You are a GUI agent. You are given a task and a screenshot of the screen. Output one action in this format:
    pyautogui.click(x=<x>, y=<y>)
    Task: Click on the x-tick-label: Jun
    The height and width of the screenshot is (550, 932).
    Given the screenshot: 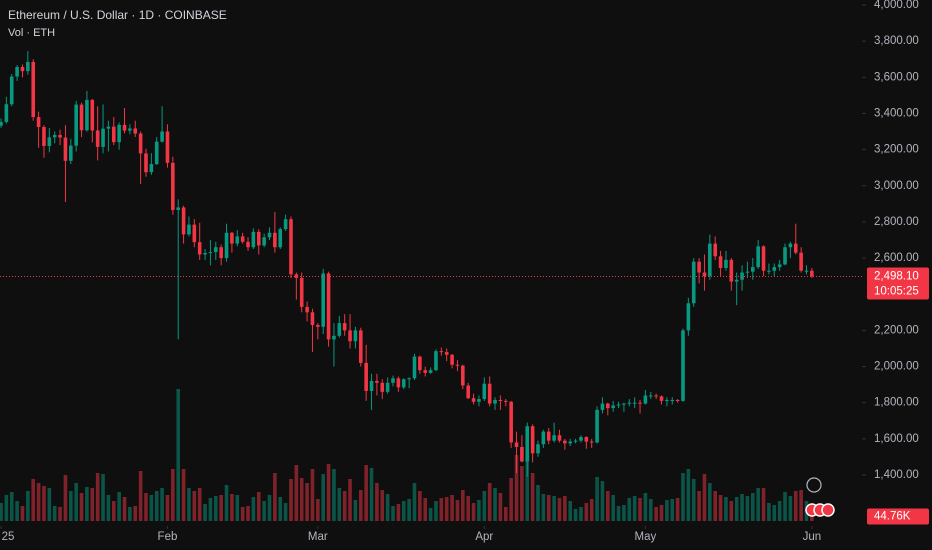 What is the action you would take?
    pyautogui.click(x=812, y=537)
    